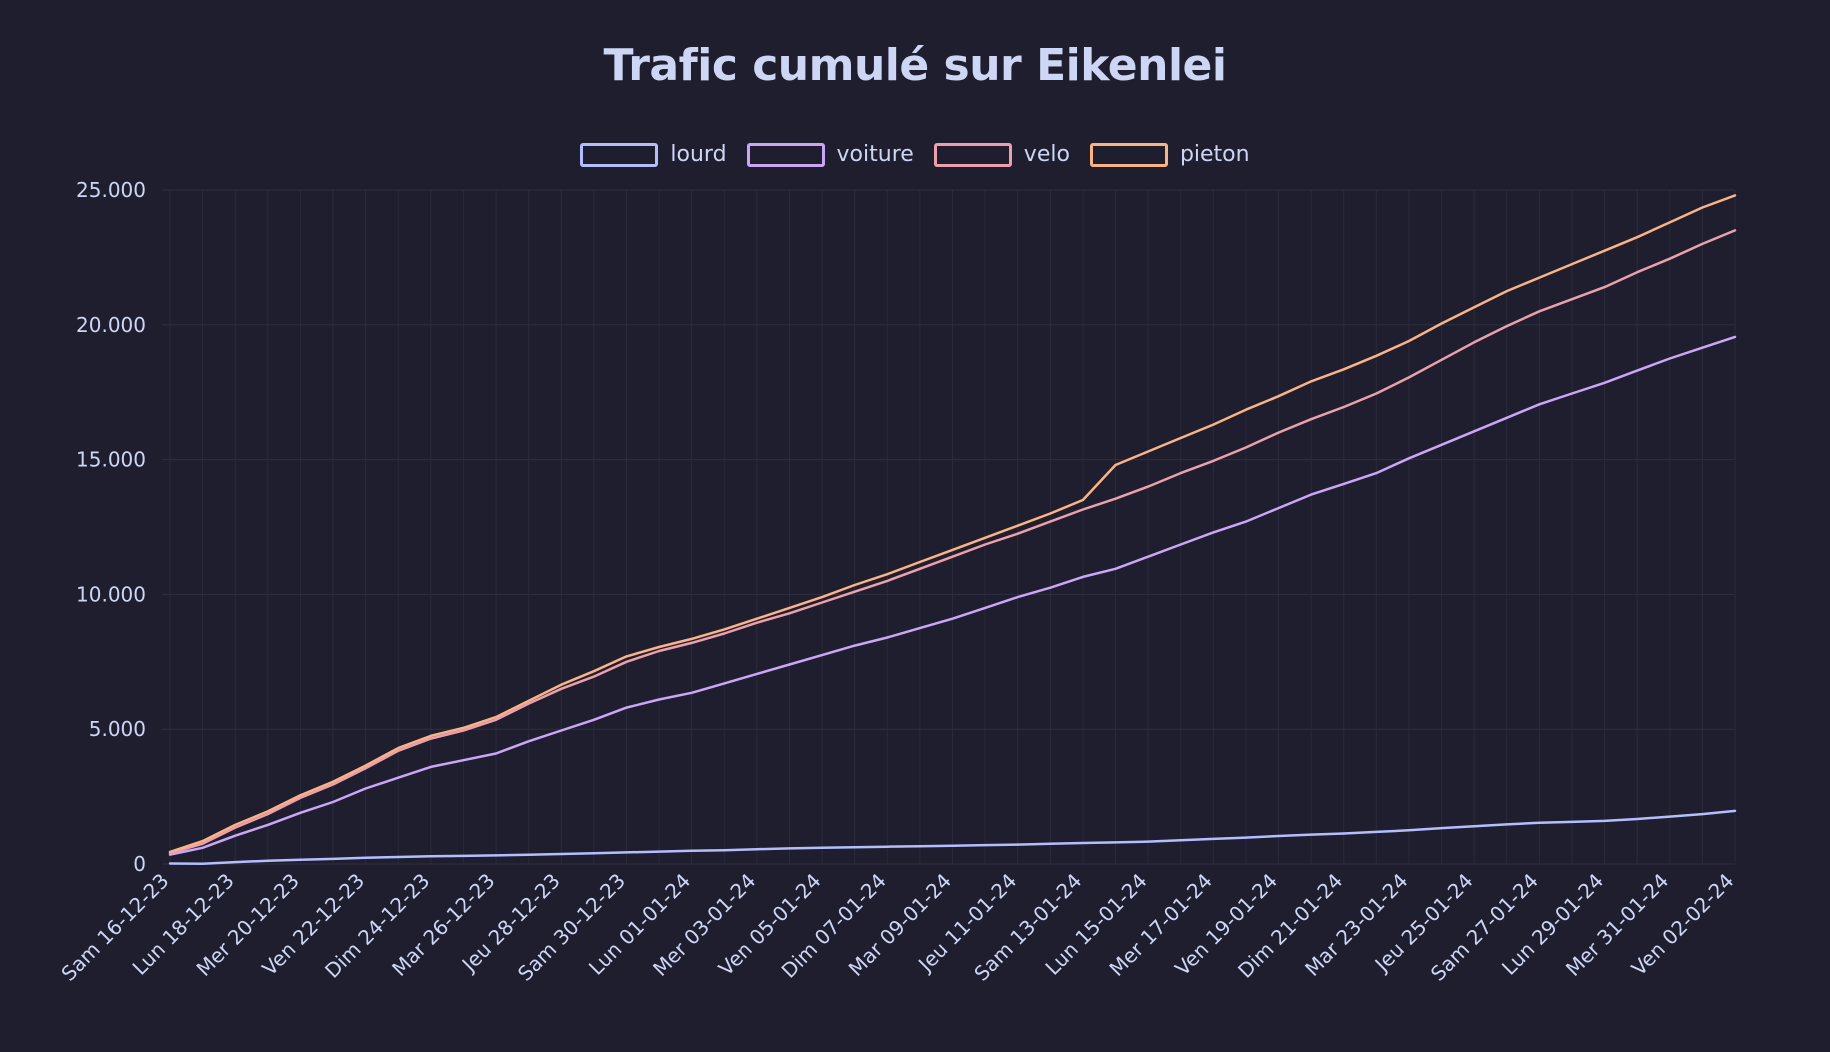 This screenshot has width=1830, height=1052. What do you see at coordinates (1128, 154) in the screenshot?
I see `legend-swatch-pieton` at bounding box center [1128, 154].